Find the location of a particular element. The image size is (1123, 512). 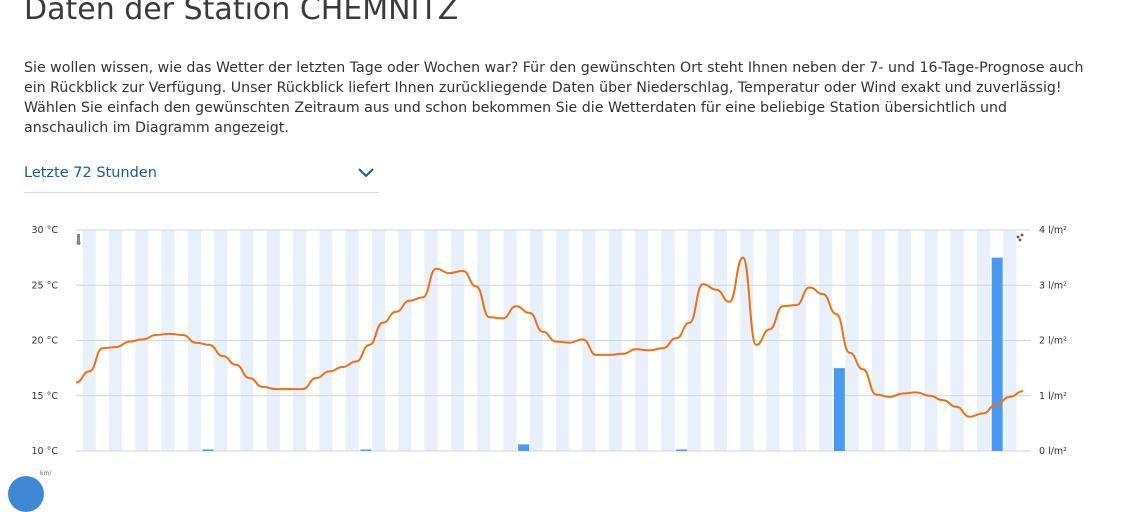

precipitation-tick-label: 4 l/m² is located at coordinates (1053, 230).